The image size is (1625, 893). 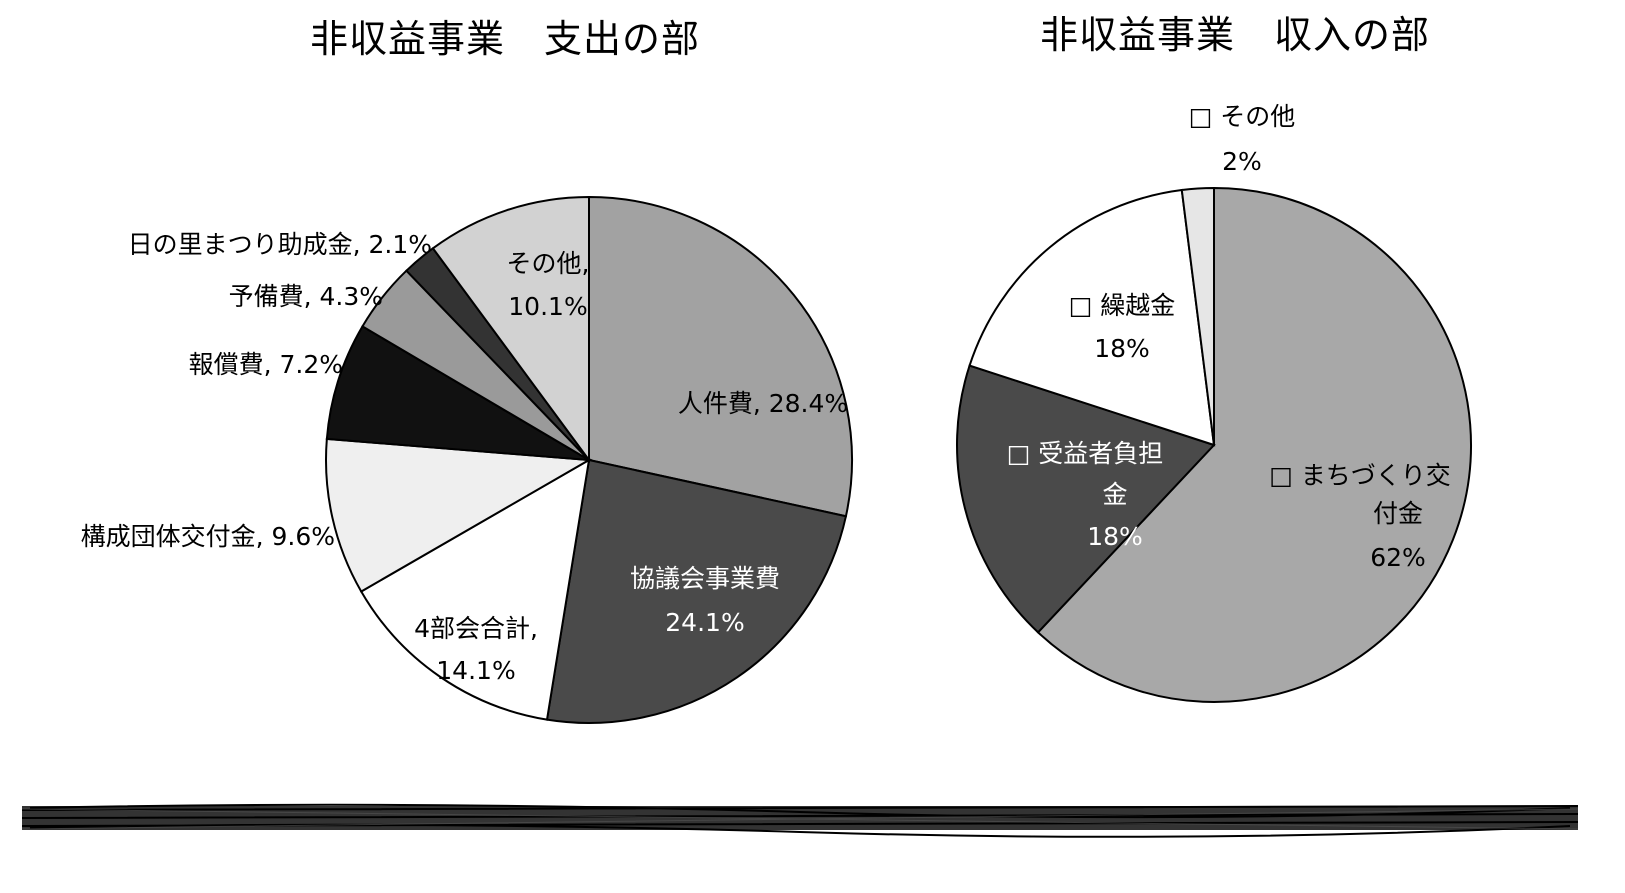 I want to click on label-sonota-right: □ その他 2%, so click(x=1242, y=139).